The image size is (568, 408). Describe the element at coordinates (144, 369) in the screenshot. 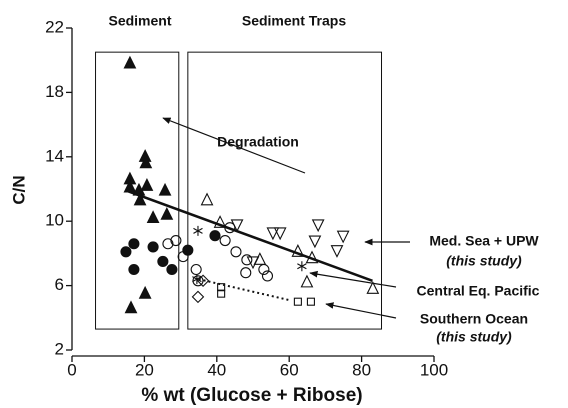

I see `x-tick-label: 20` at that location.